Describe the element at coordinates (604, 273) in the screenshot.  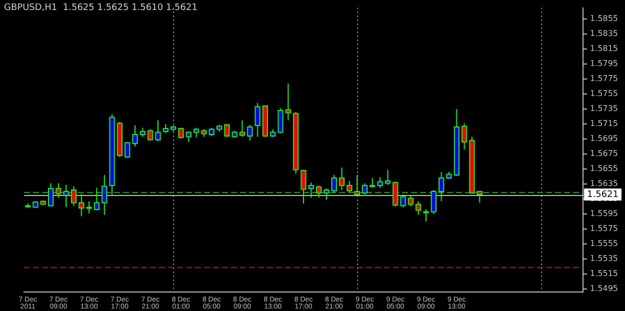
I see `y-tick-label: 1.5515` at that location.